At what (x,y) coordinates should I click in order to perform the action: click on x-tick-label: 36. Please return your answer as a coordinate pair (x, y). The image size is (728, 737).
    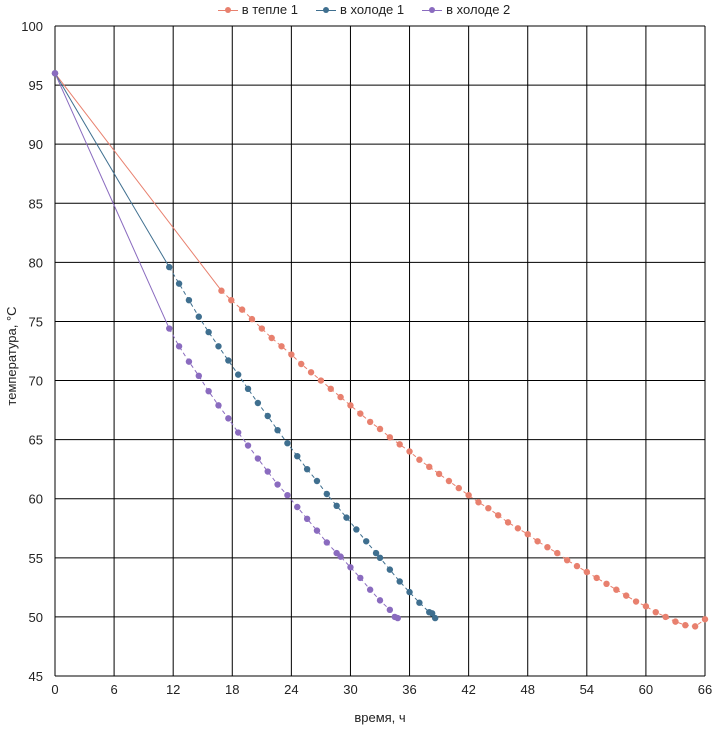
    Looking at the image, I should click on (409, 689).